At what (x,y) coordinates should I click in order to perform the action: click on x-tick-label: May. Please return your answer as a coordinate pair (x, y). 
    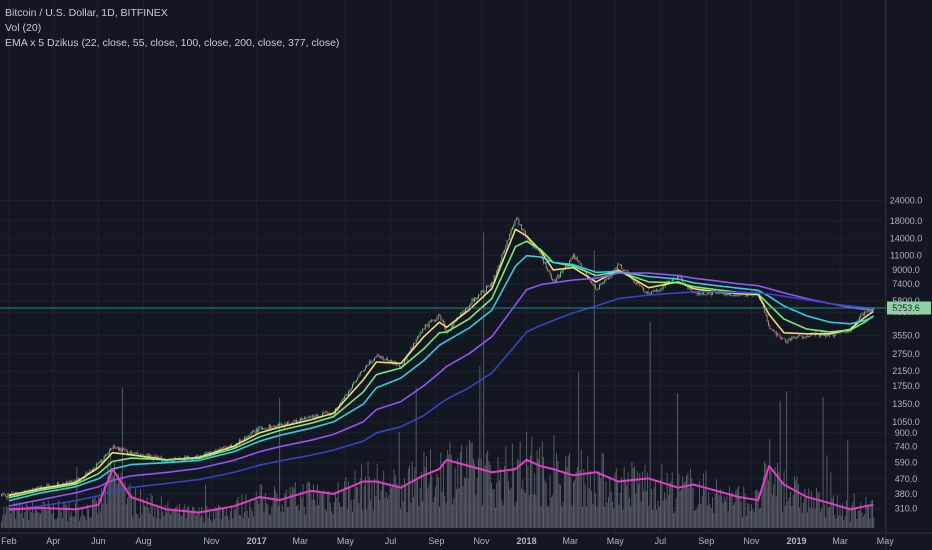
    Looking at the image, I should click on (346, 541).